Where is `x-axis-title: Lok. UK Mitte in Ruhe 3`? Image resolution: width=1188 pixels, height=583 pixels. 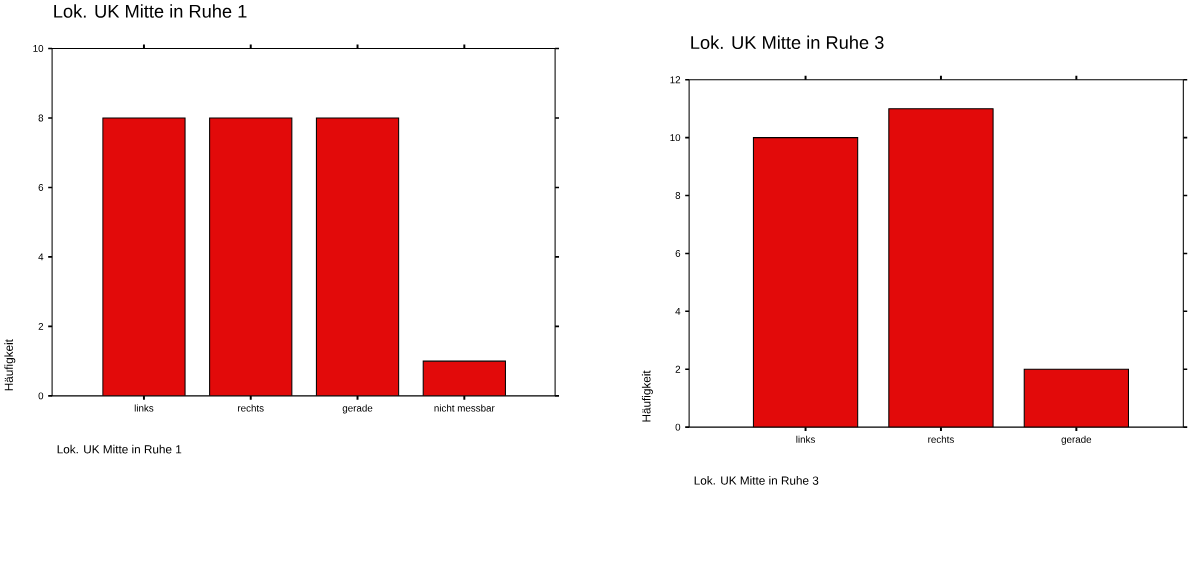 x-axis-title: Lok. UK Mitte in Ruhe 3 is located at coordinates (756, 480).